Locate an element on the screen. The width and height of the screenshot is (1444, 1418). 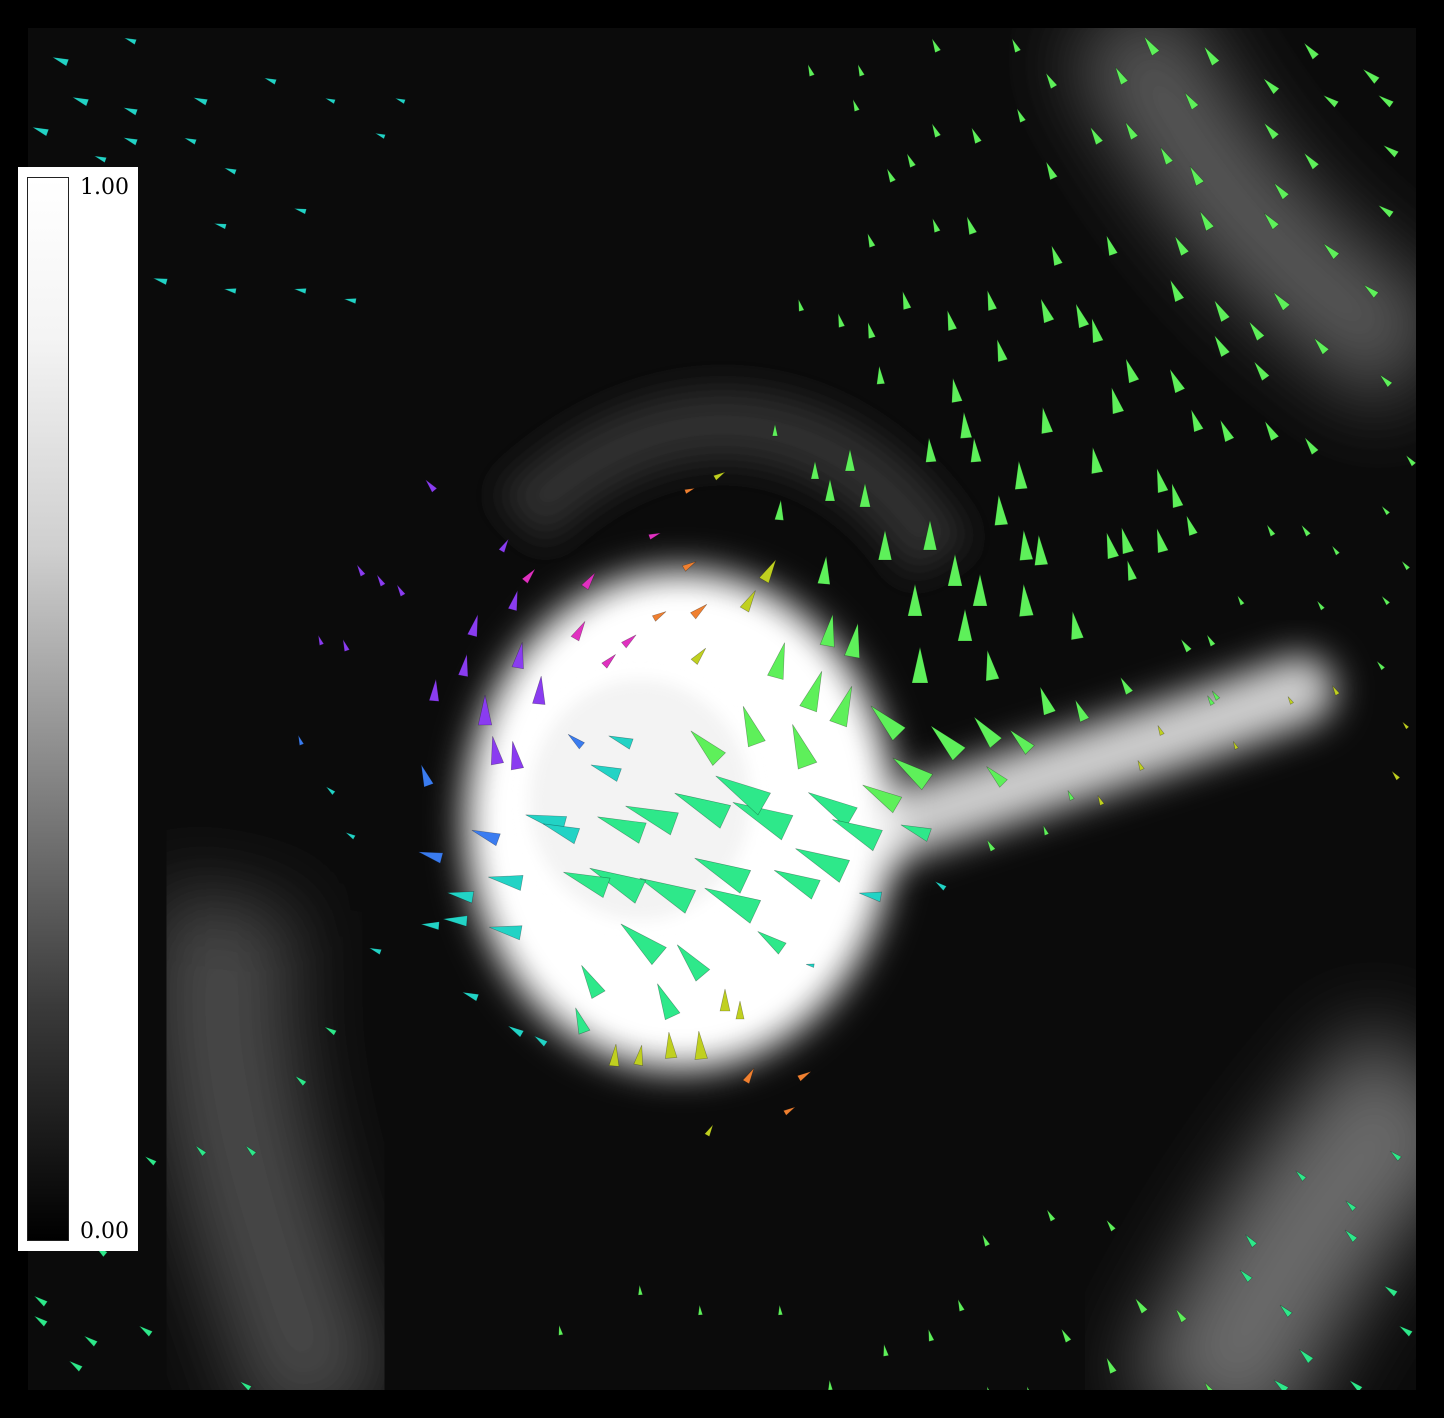
colorbar-legend: 1.00 0.00 is located at coordinates (78, 709).